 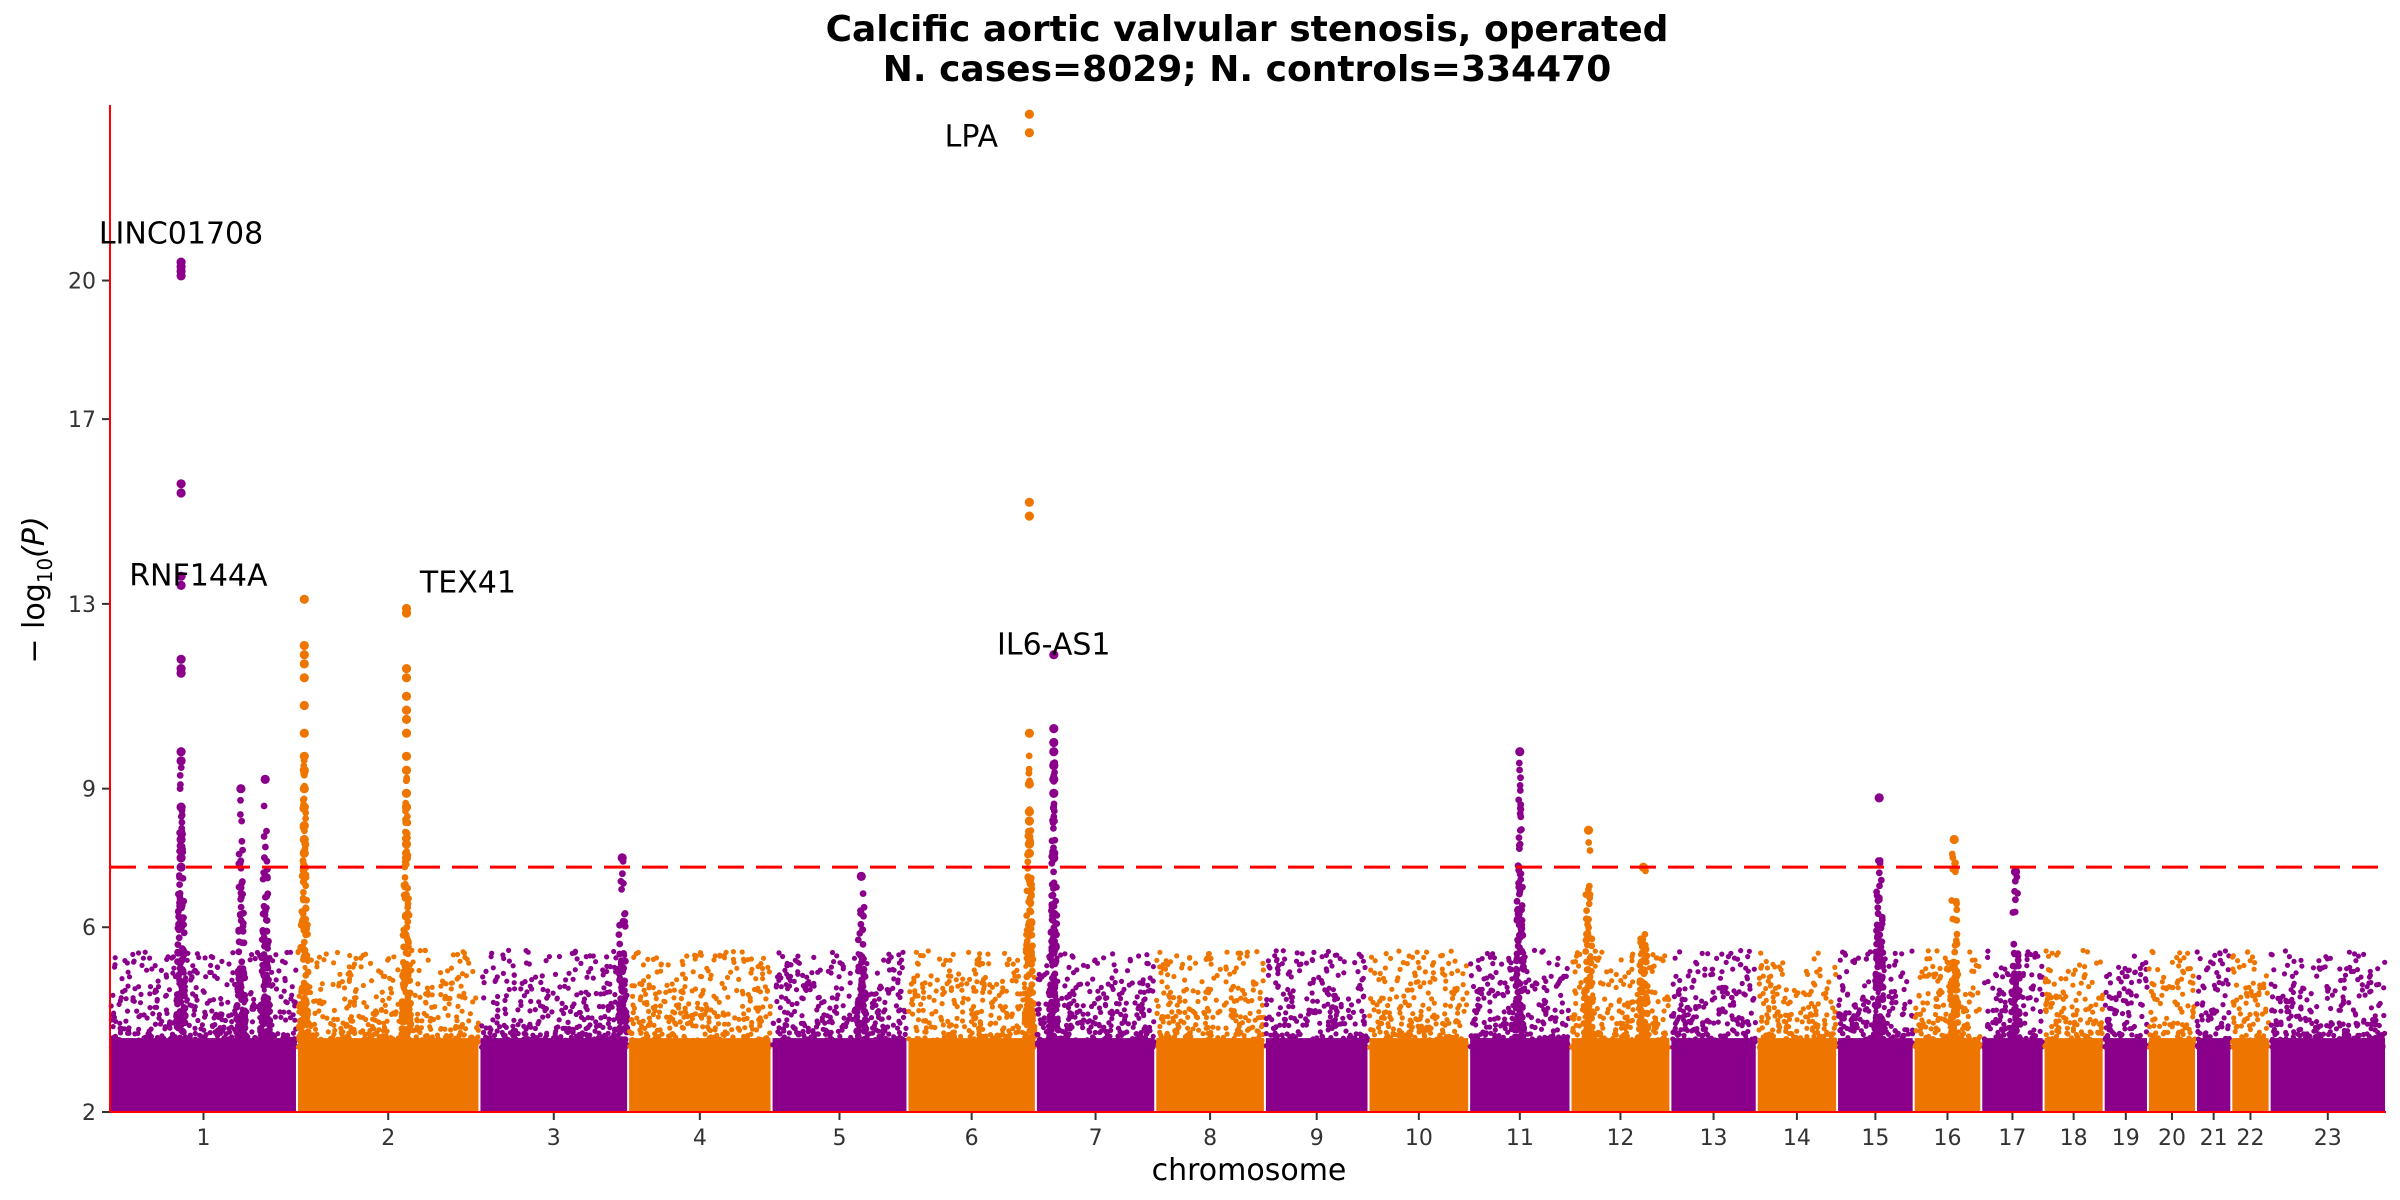 I want to click on chart-subtitle: N. cases=8029; N. controls=334470, so click(x=1247, y=69).